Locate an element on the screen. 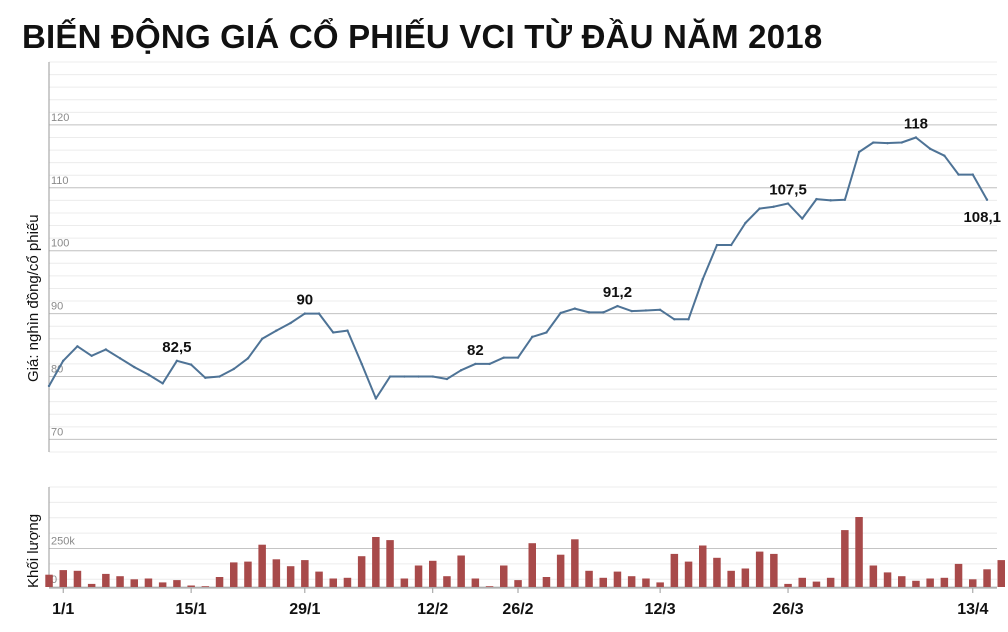  x-tick-label: 1/1 is located at coordinates (63, 609).